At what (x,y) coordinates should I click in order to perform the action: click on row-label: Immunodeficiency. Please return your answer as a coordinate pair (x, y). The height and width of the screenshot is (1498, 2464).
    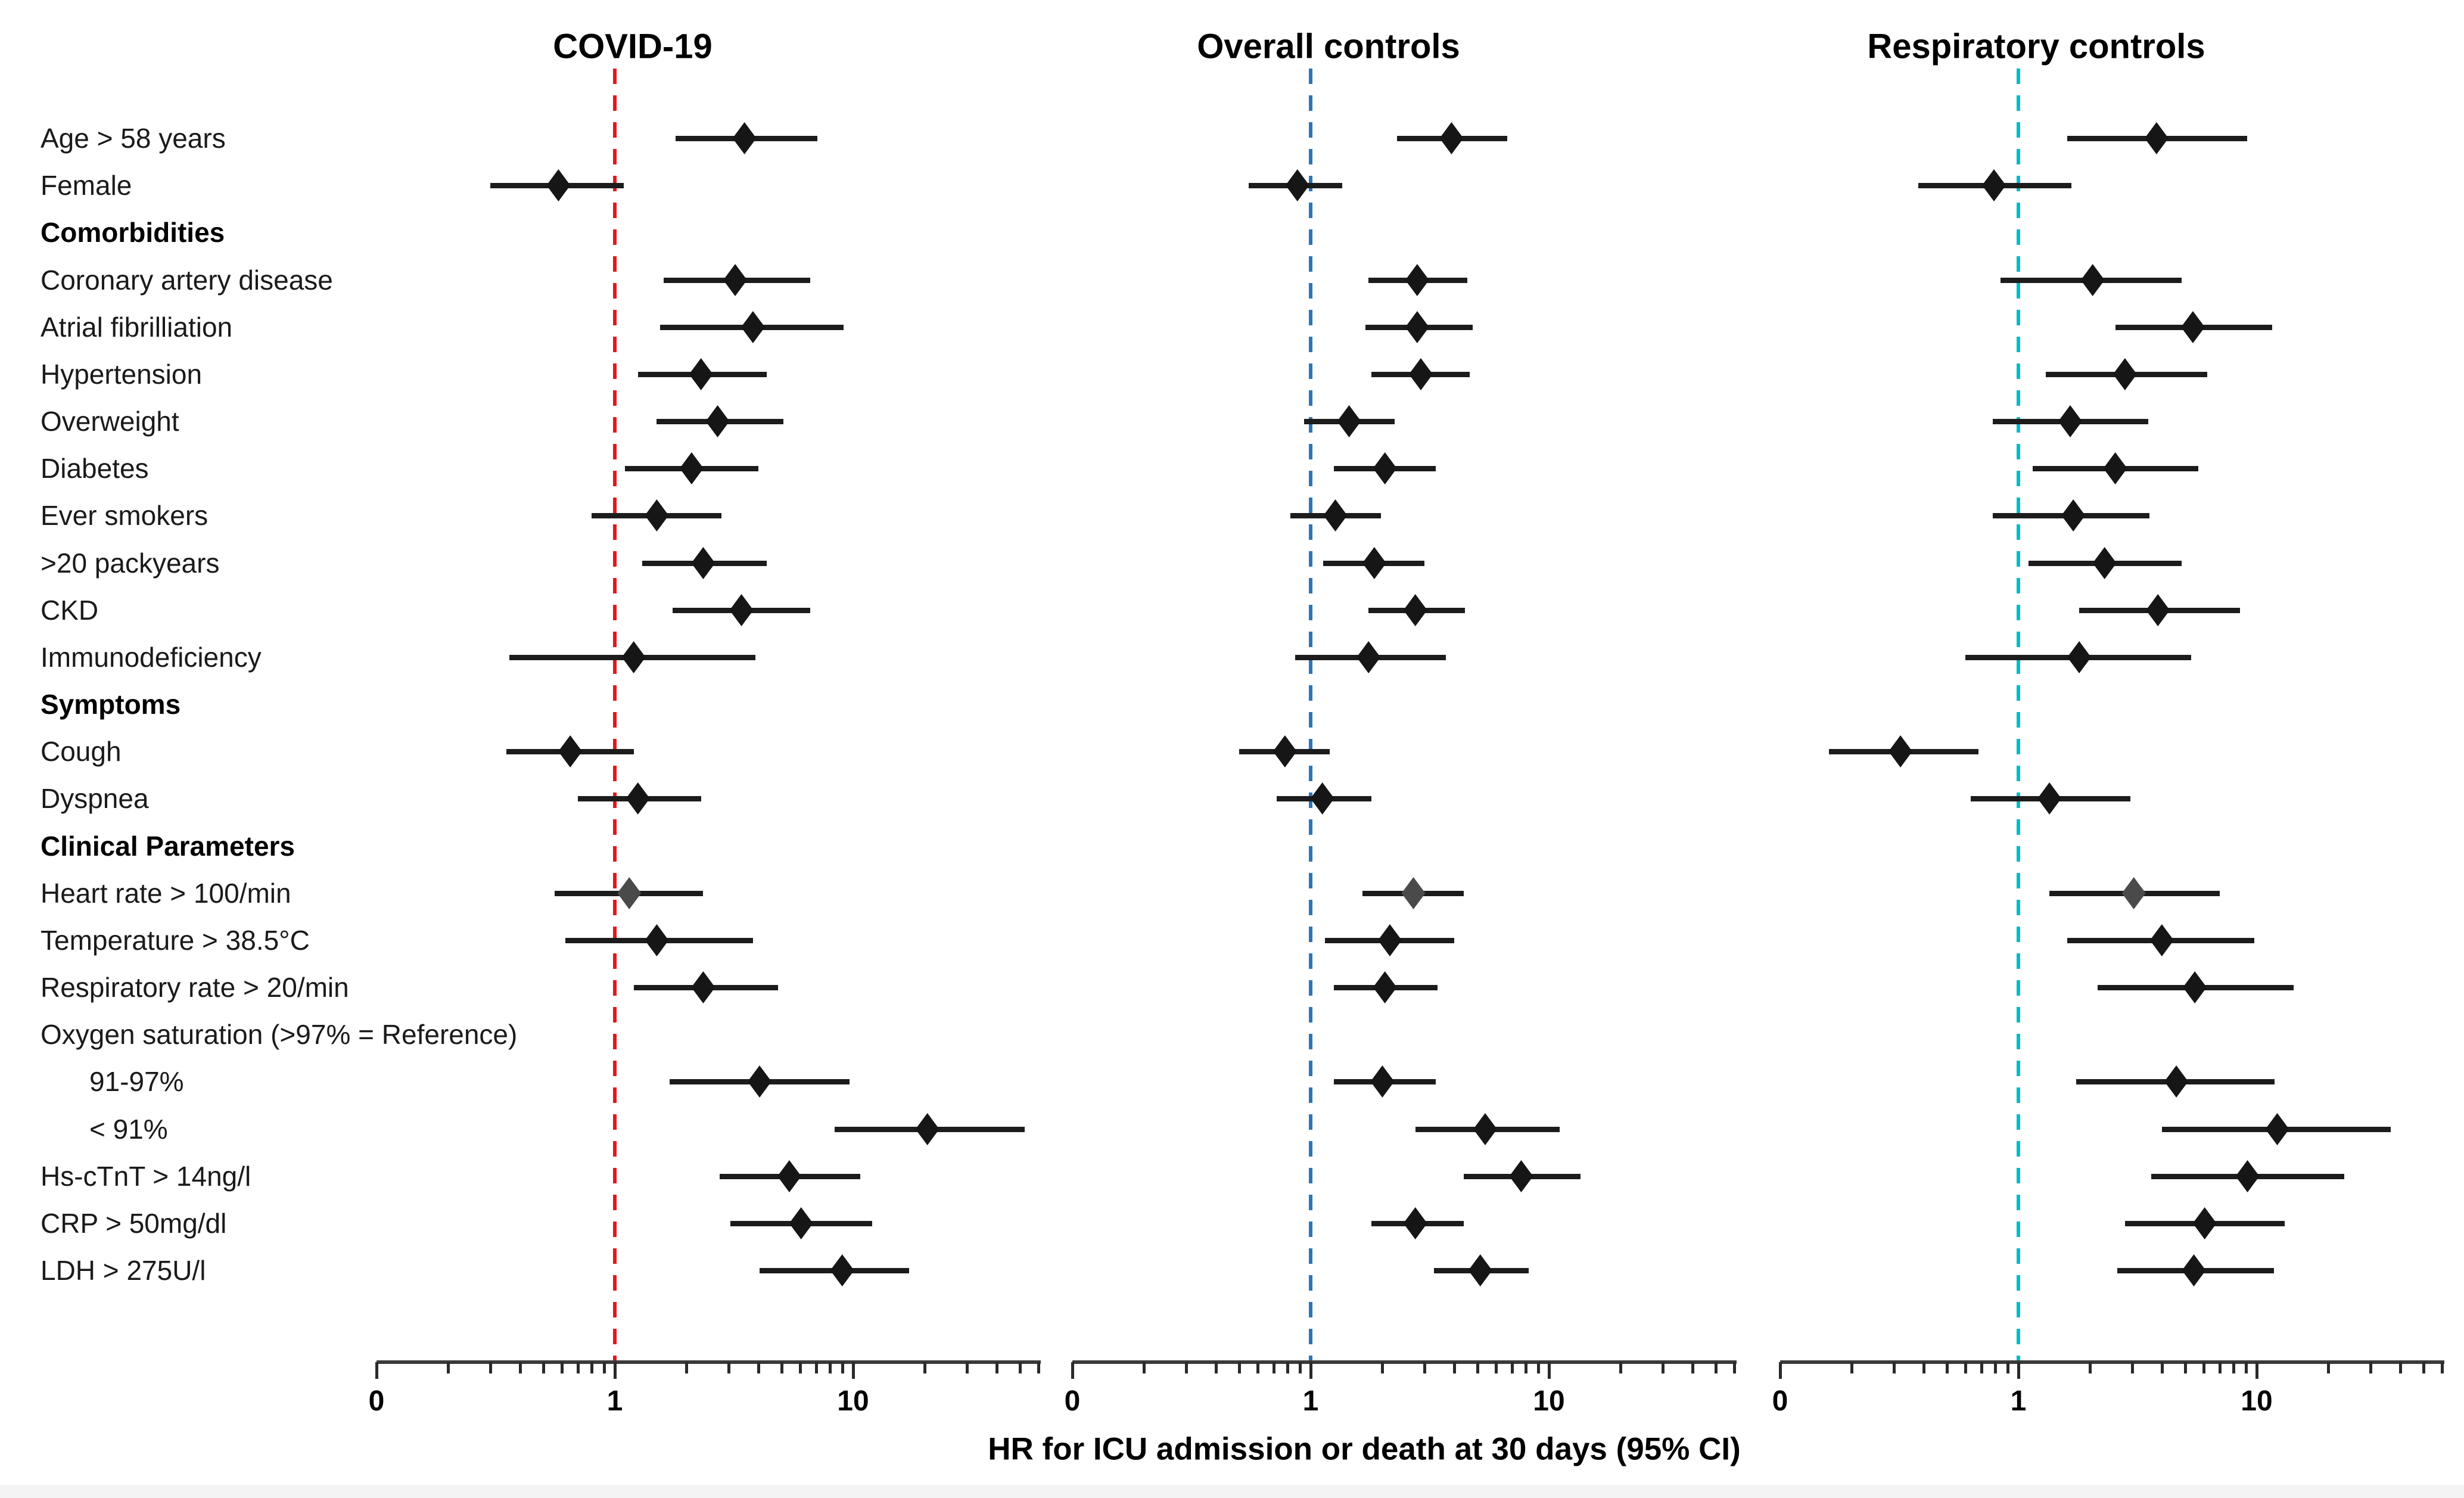
    Looking at the image, I should click on (151, 657).